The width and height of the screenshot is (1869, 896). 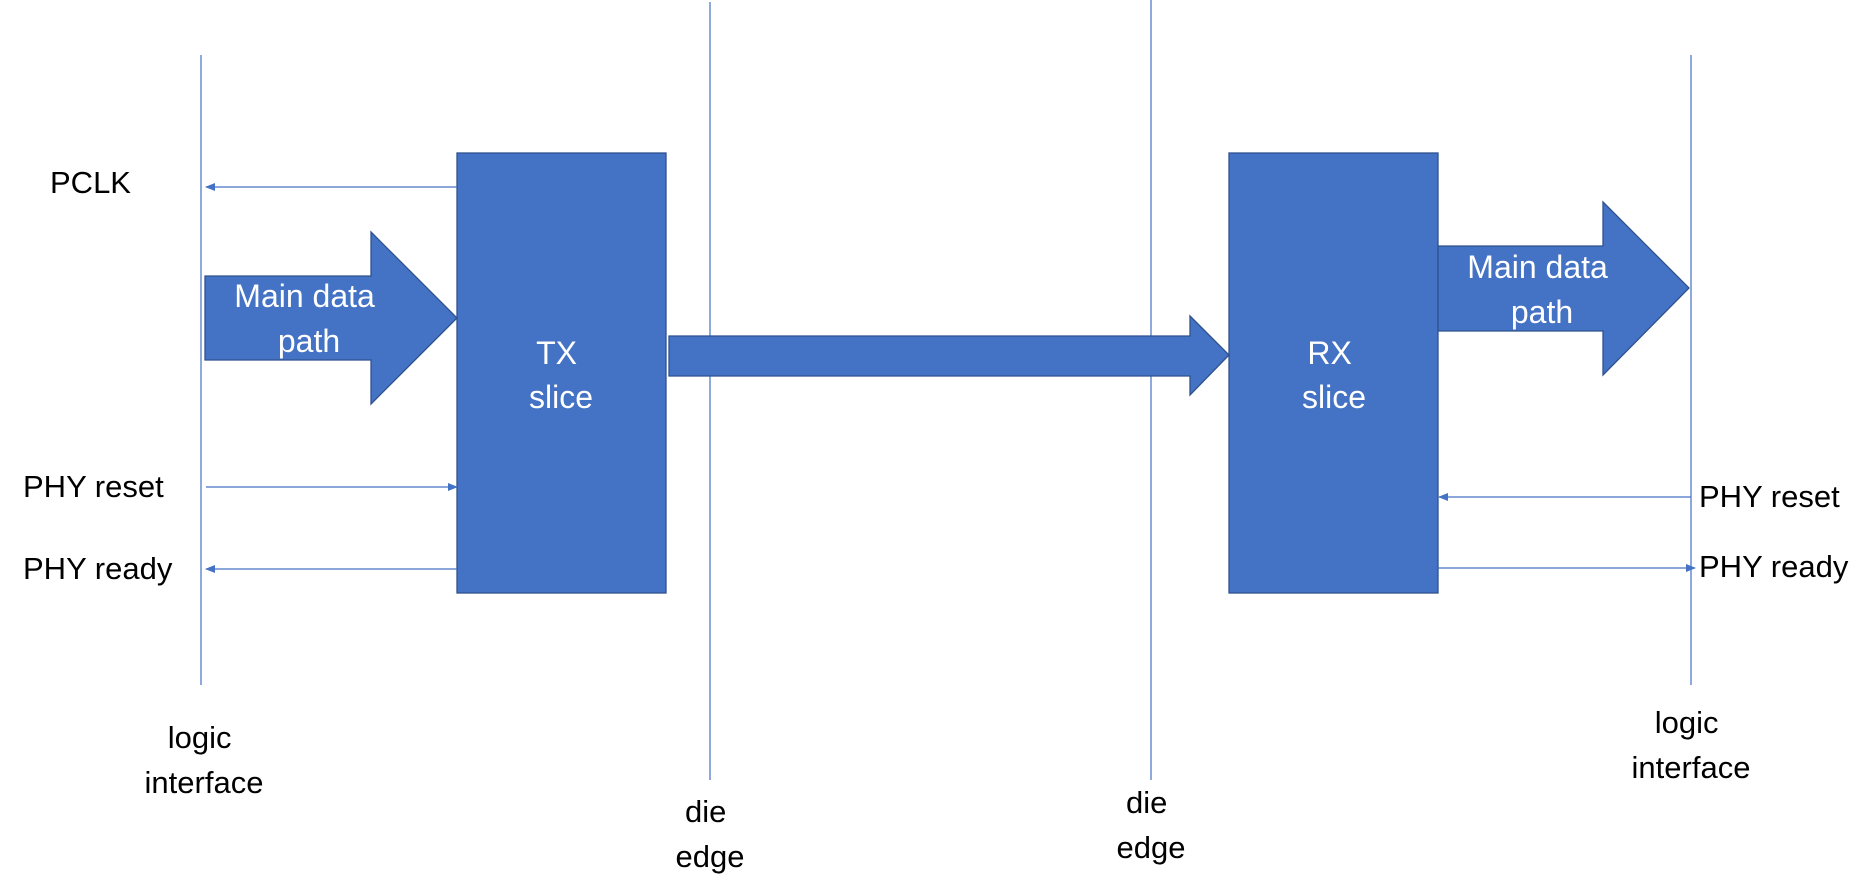 I want to click on tx-slice-label: TX slice, so click(x=561, y=375).